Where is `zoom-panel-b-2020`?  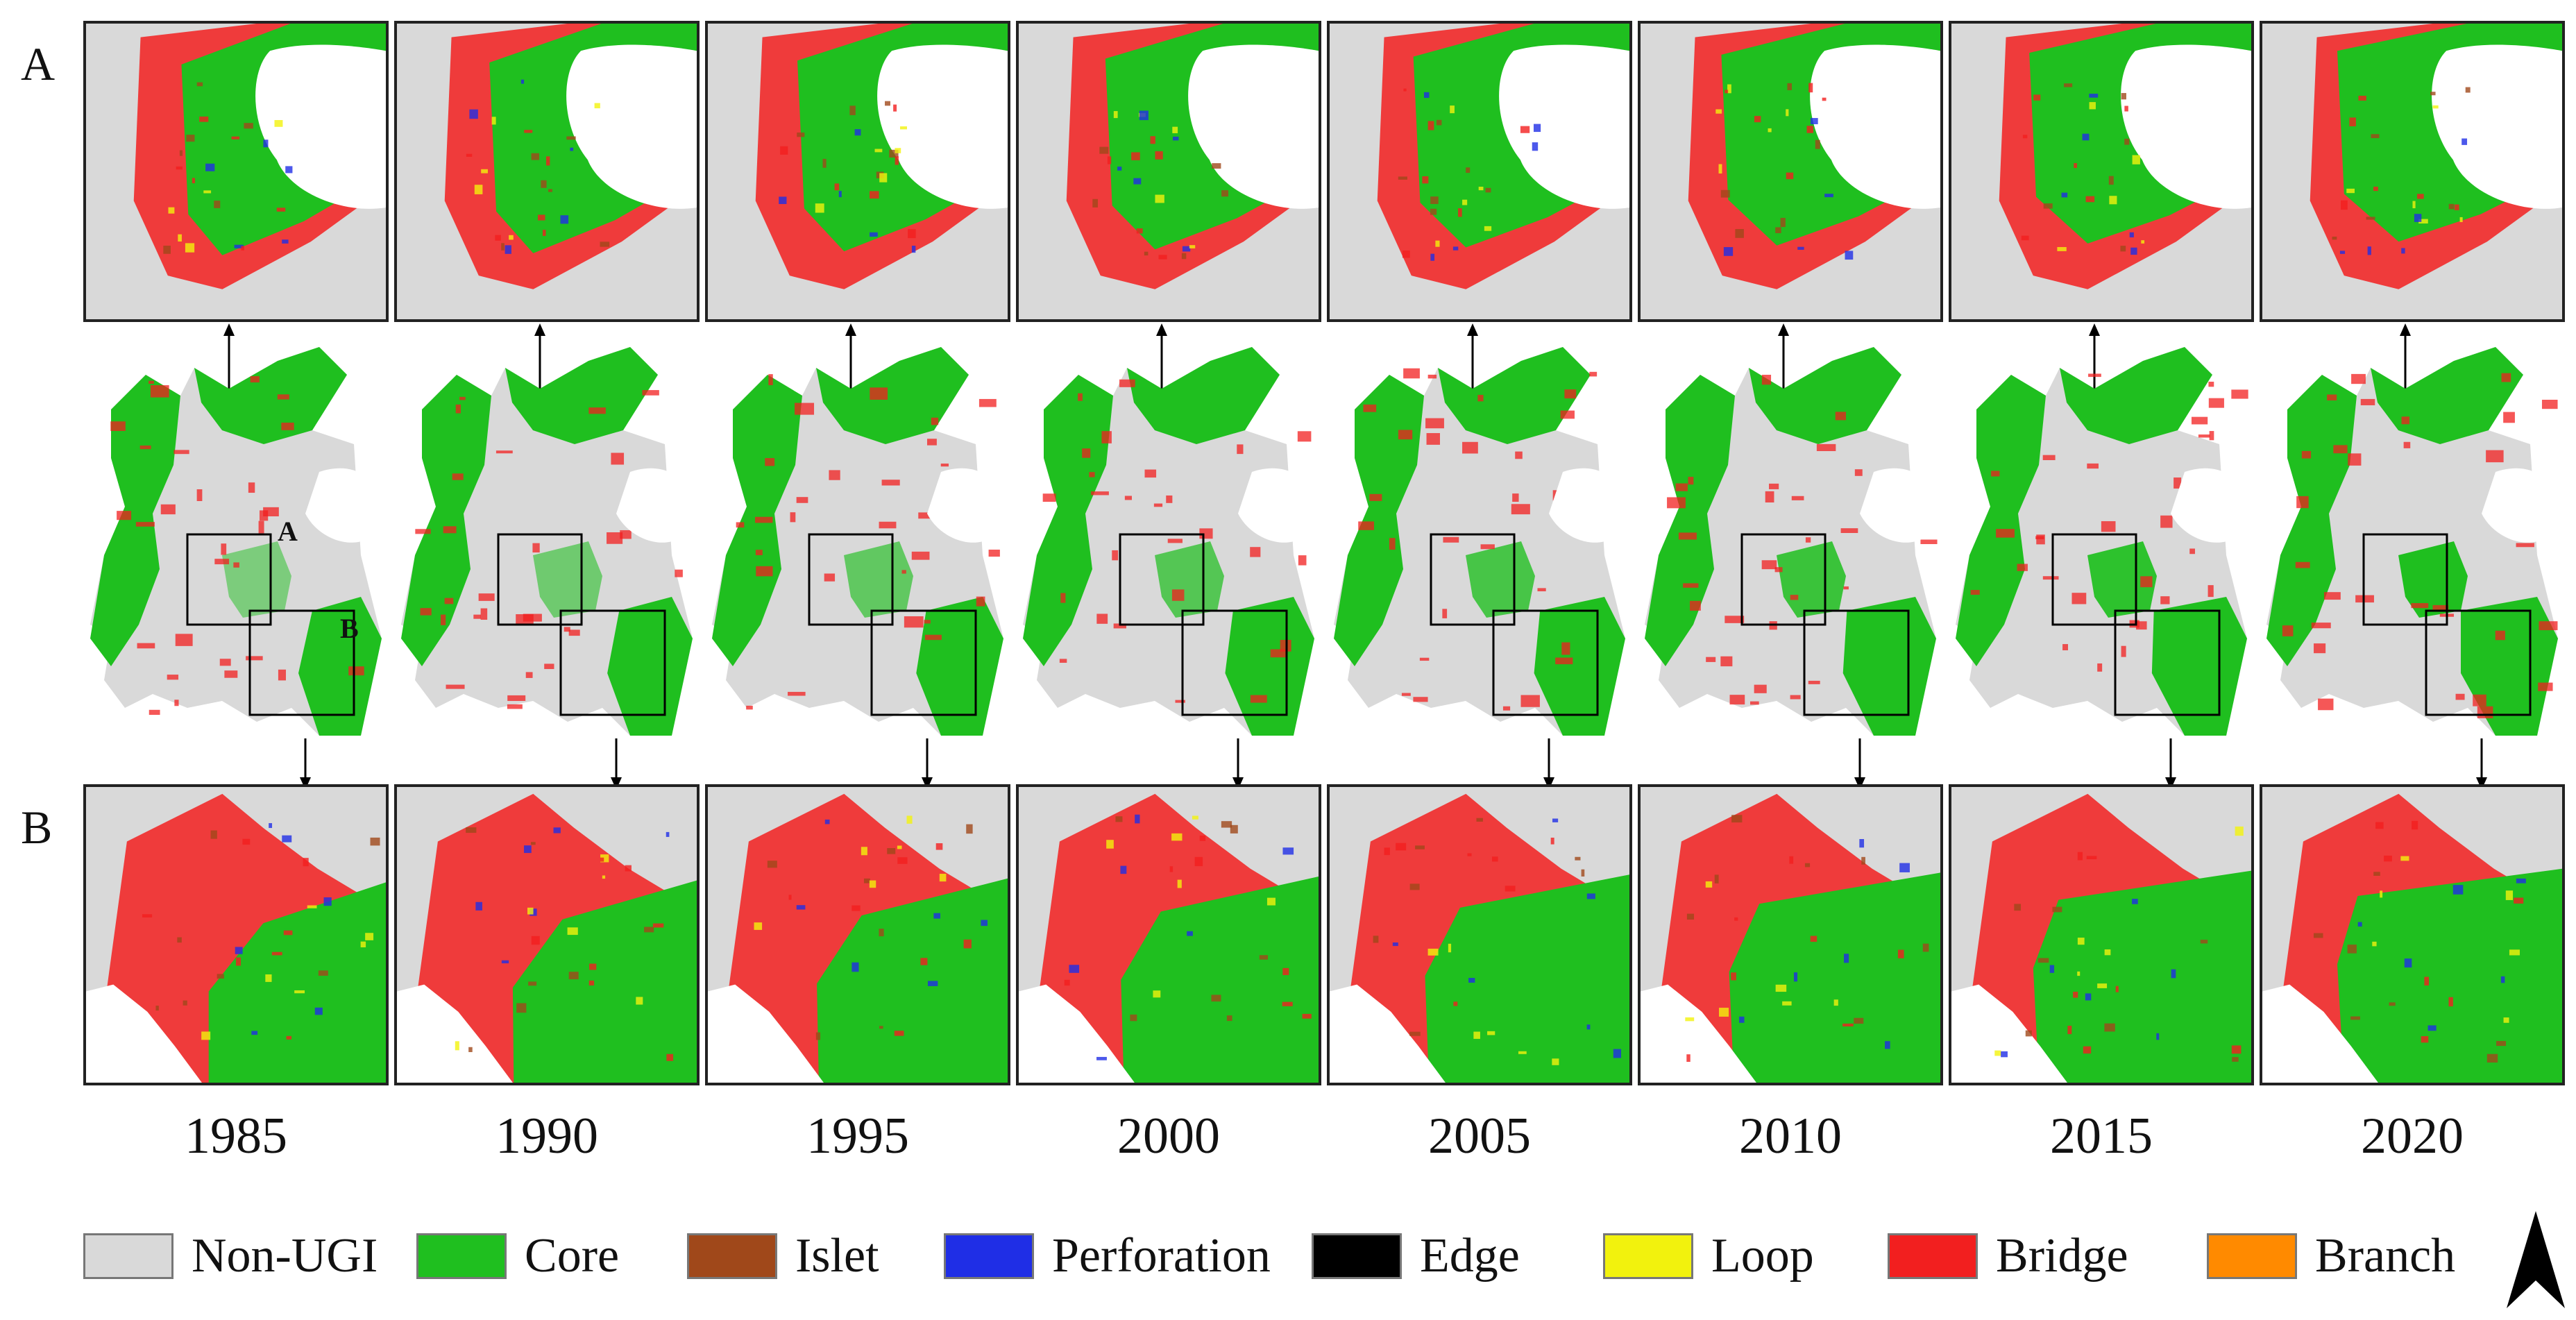 zoom-panel-b-2020 is located at coordinates (2412, 935).